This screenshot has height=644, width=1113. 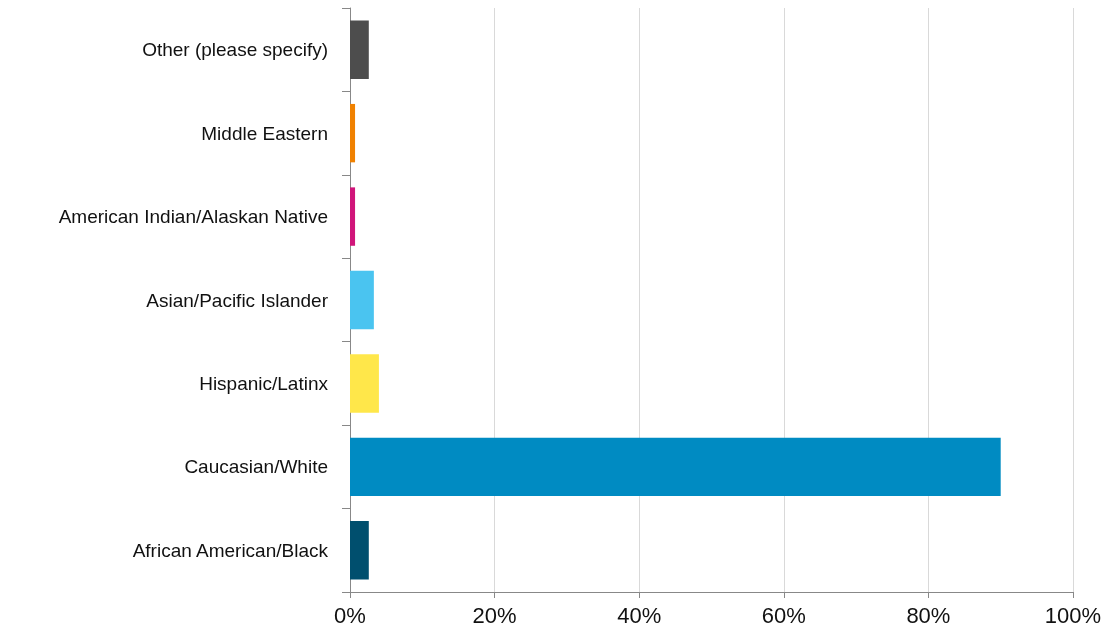 I want to click on y-tick-label: Caucasian/White, so click(x=256, y=467).